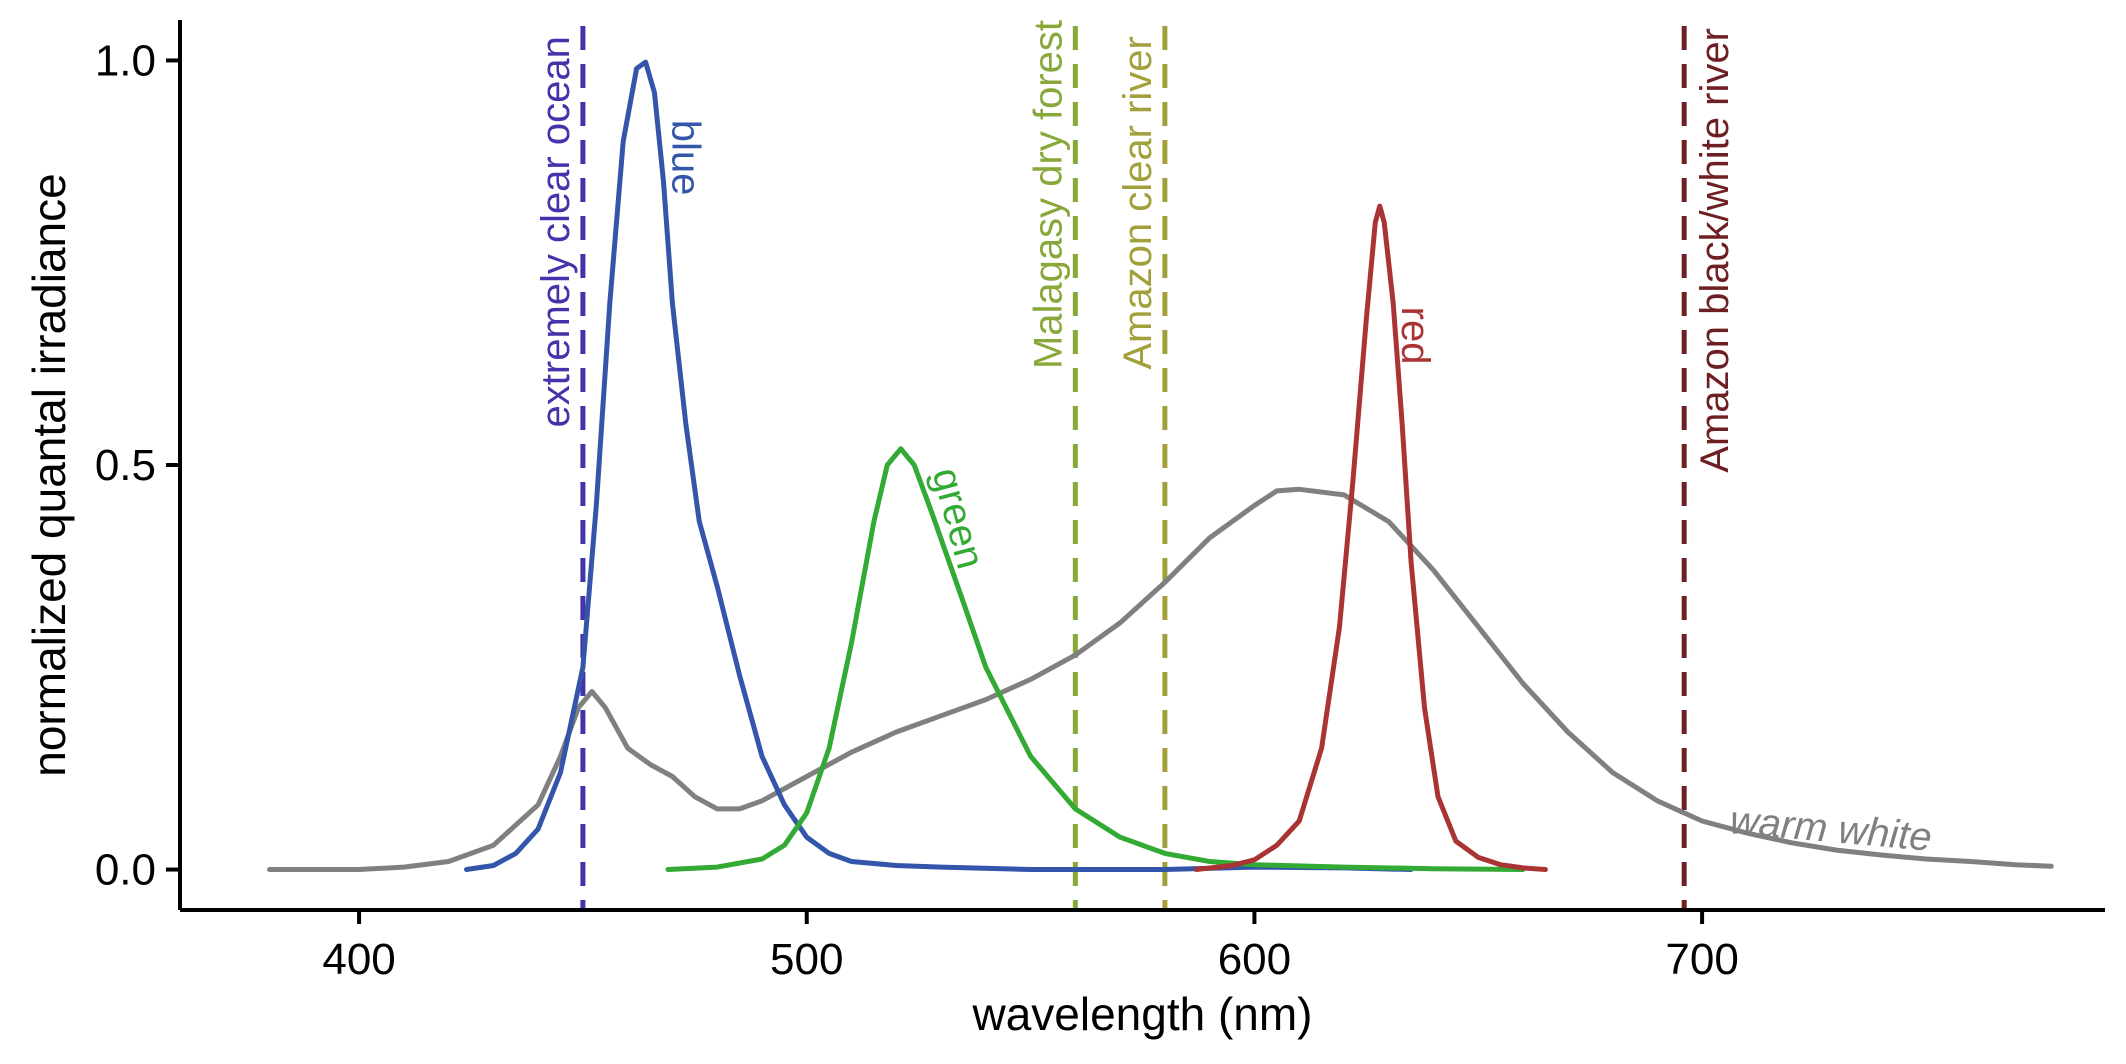 This screenshot has width=2126, height=1064. What do you see at coordinates (1048, 194) in the screenshot?
I see `reference-label-malagasy-dry-forest: Malagasy dry forest` at bounding box center [1048, 194].